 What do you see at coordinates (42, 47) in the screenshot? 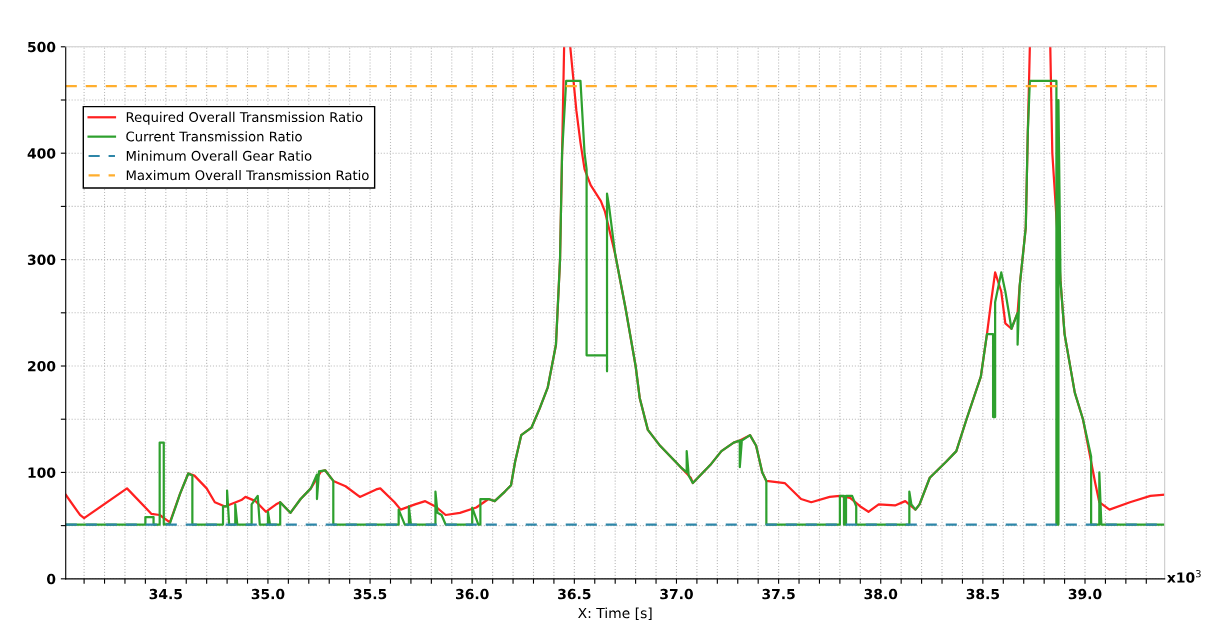
I see `y-tick-label: 500` at bounding box center [42, 47].